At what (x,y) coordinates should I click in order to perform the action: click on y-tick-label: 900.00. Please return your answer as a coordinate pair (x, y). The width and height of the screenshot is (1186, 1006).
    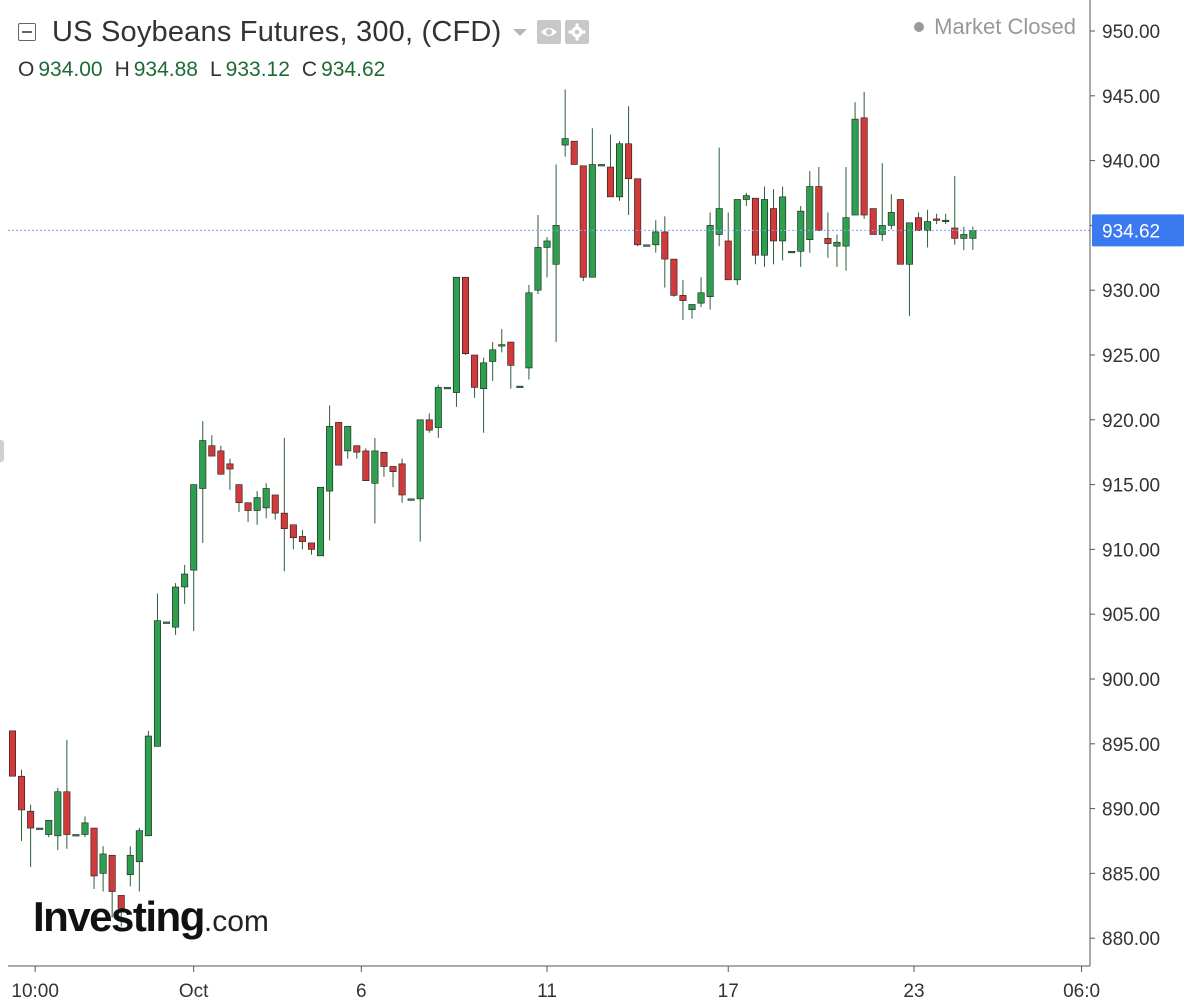
    Looking at the image, I should click on (1131, 680).